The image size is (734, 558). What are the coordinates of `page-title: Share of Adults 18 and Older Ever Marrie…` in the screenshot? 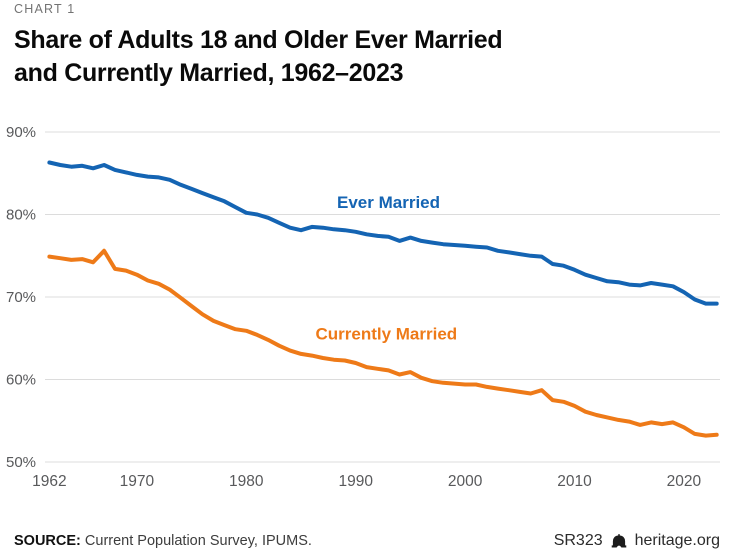 It's located at (258, 57).